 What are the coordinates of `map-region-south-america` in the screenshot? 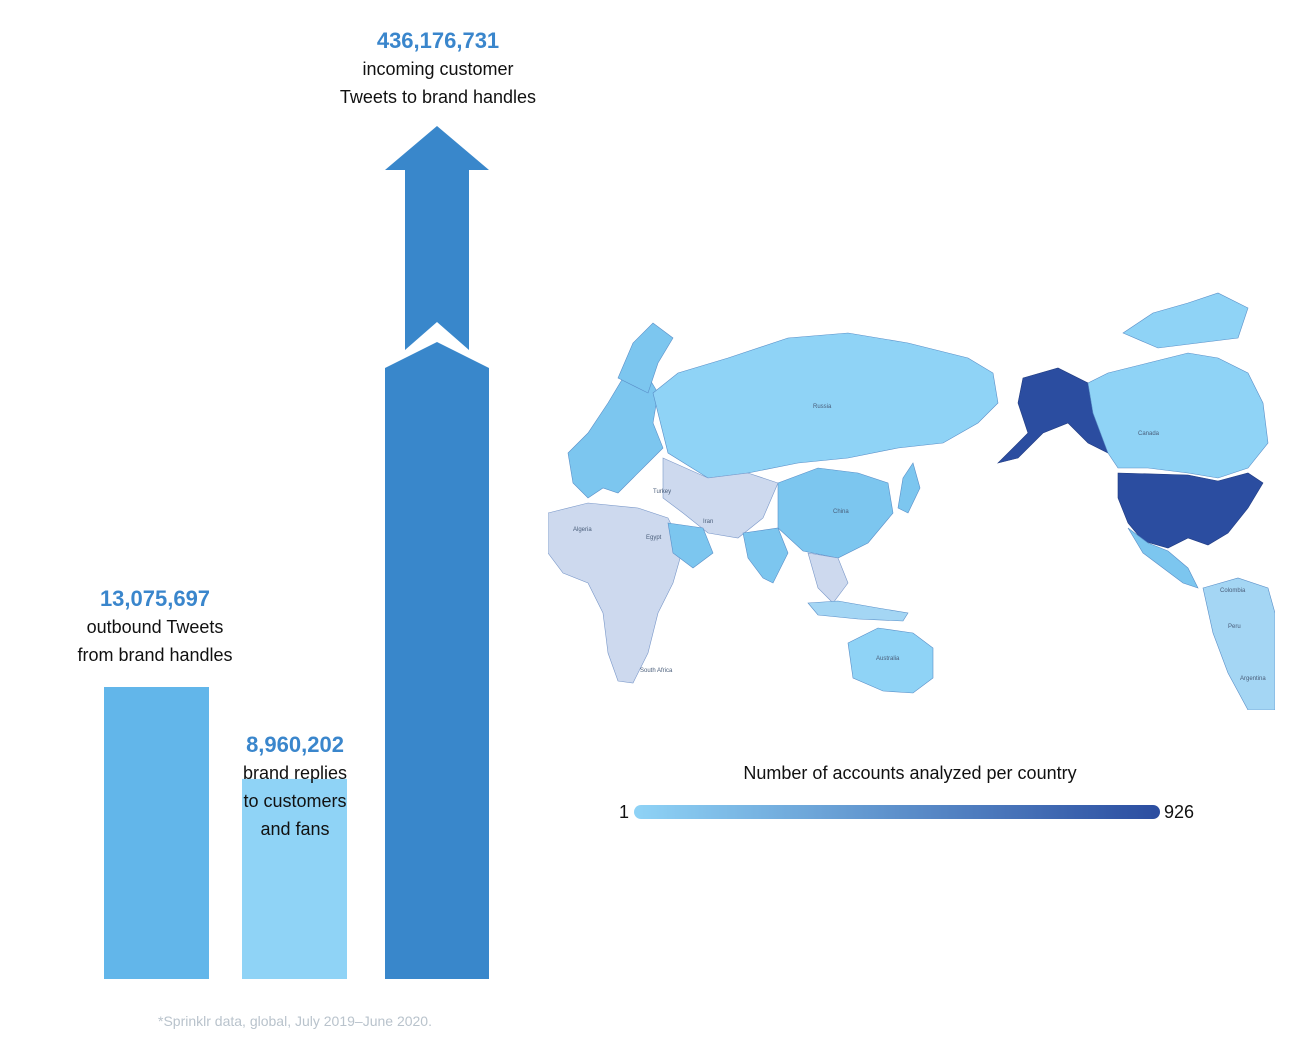 It's located at (1238, 643).